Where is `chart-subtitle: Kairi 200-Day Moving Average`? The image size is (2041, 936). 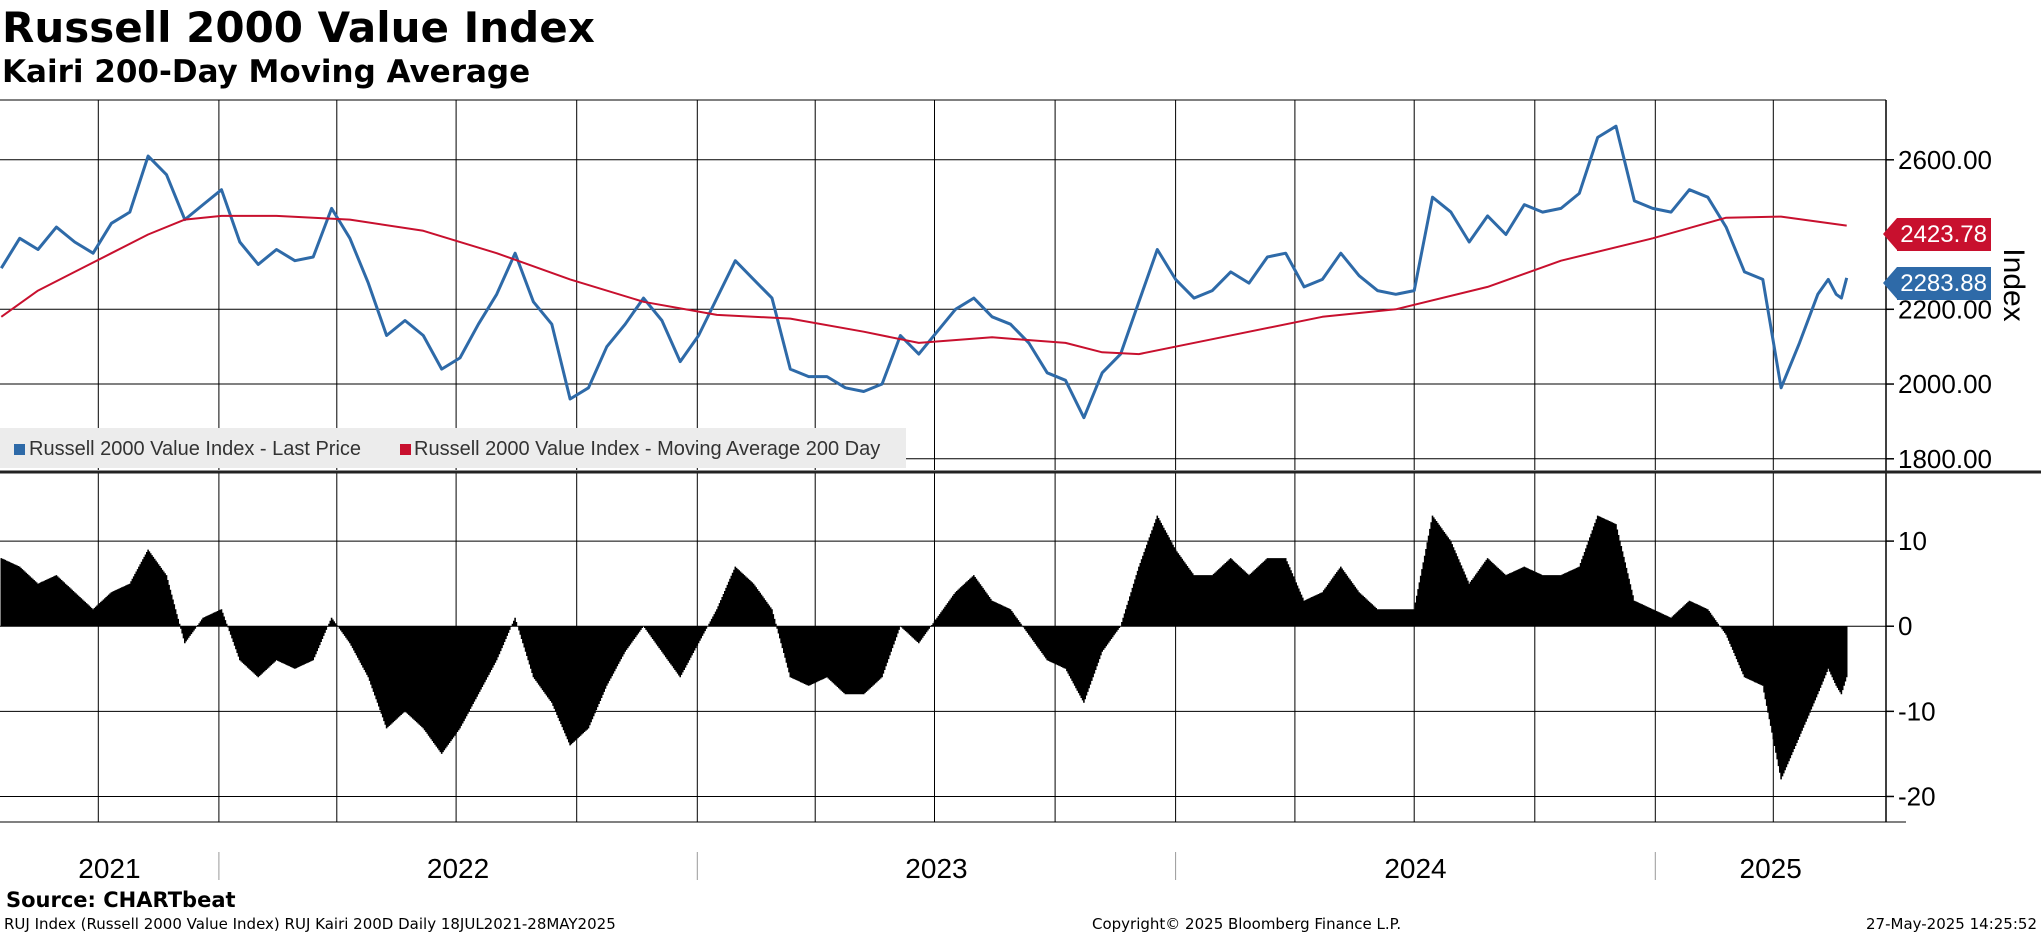 chart-subtitle: Kairi 200-Day Moving Average is located at coordinates (266, 72).